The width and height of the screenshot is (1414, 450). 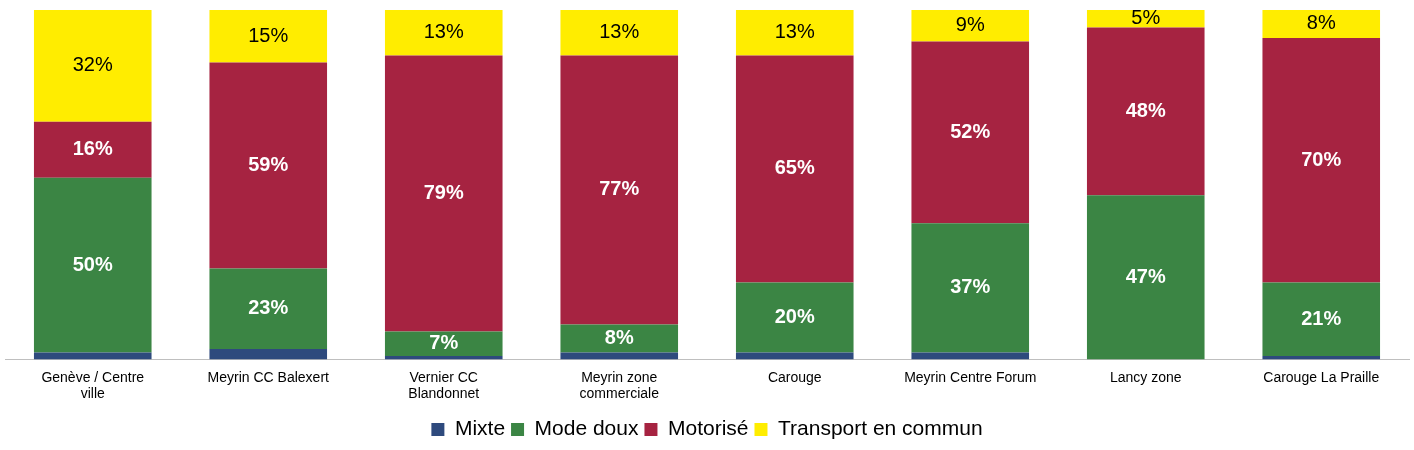 I want to click on data-label: 32%, so click(x=92, y=64).